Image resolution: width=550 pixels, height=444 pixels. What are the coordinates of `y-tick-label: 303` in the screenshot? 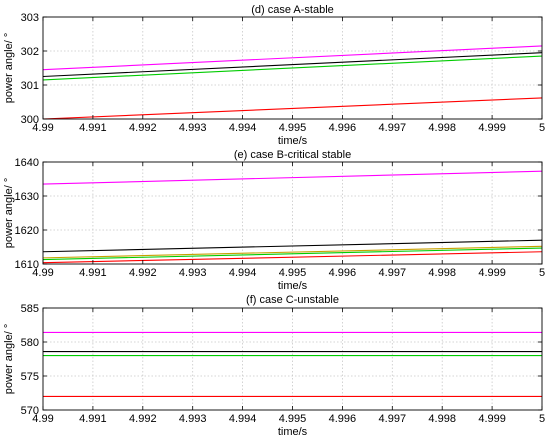 It's located at (30, 18).